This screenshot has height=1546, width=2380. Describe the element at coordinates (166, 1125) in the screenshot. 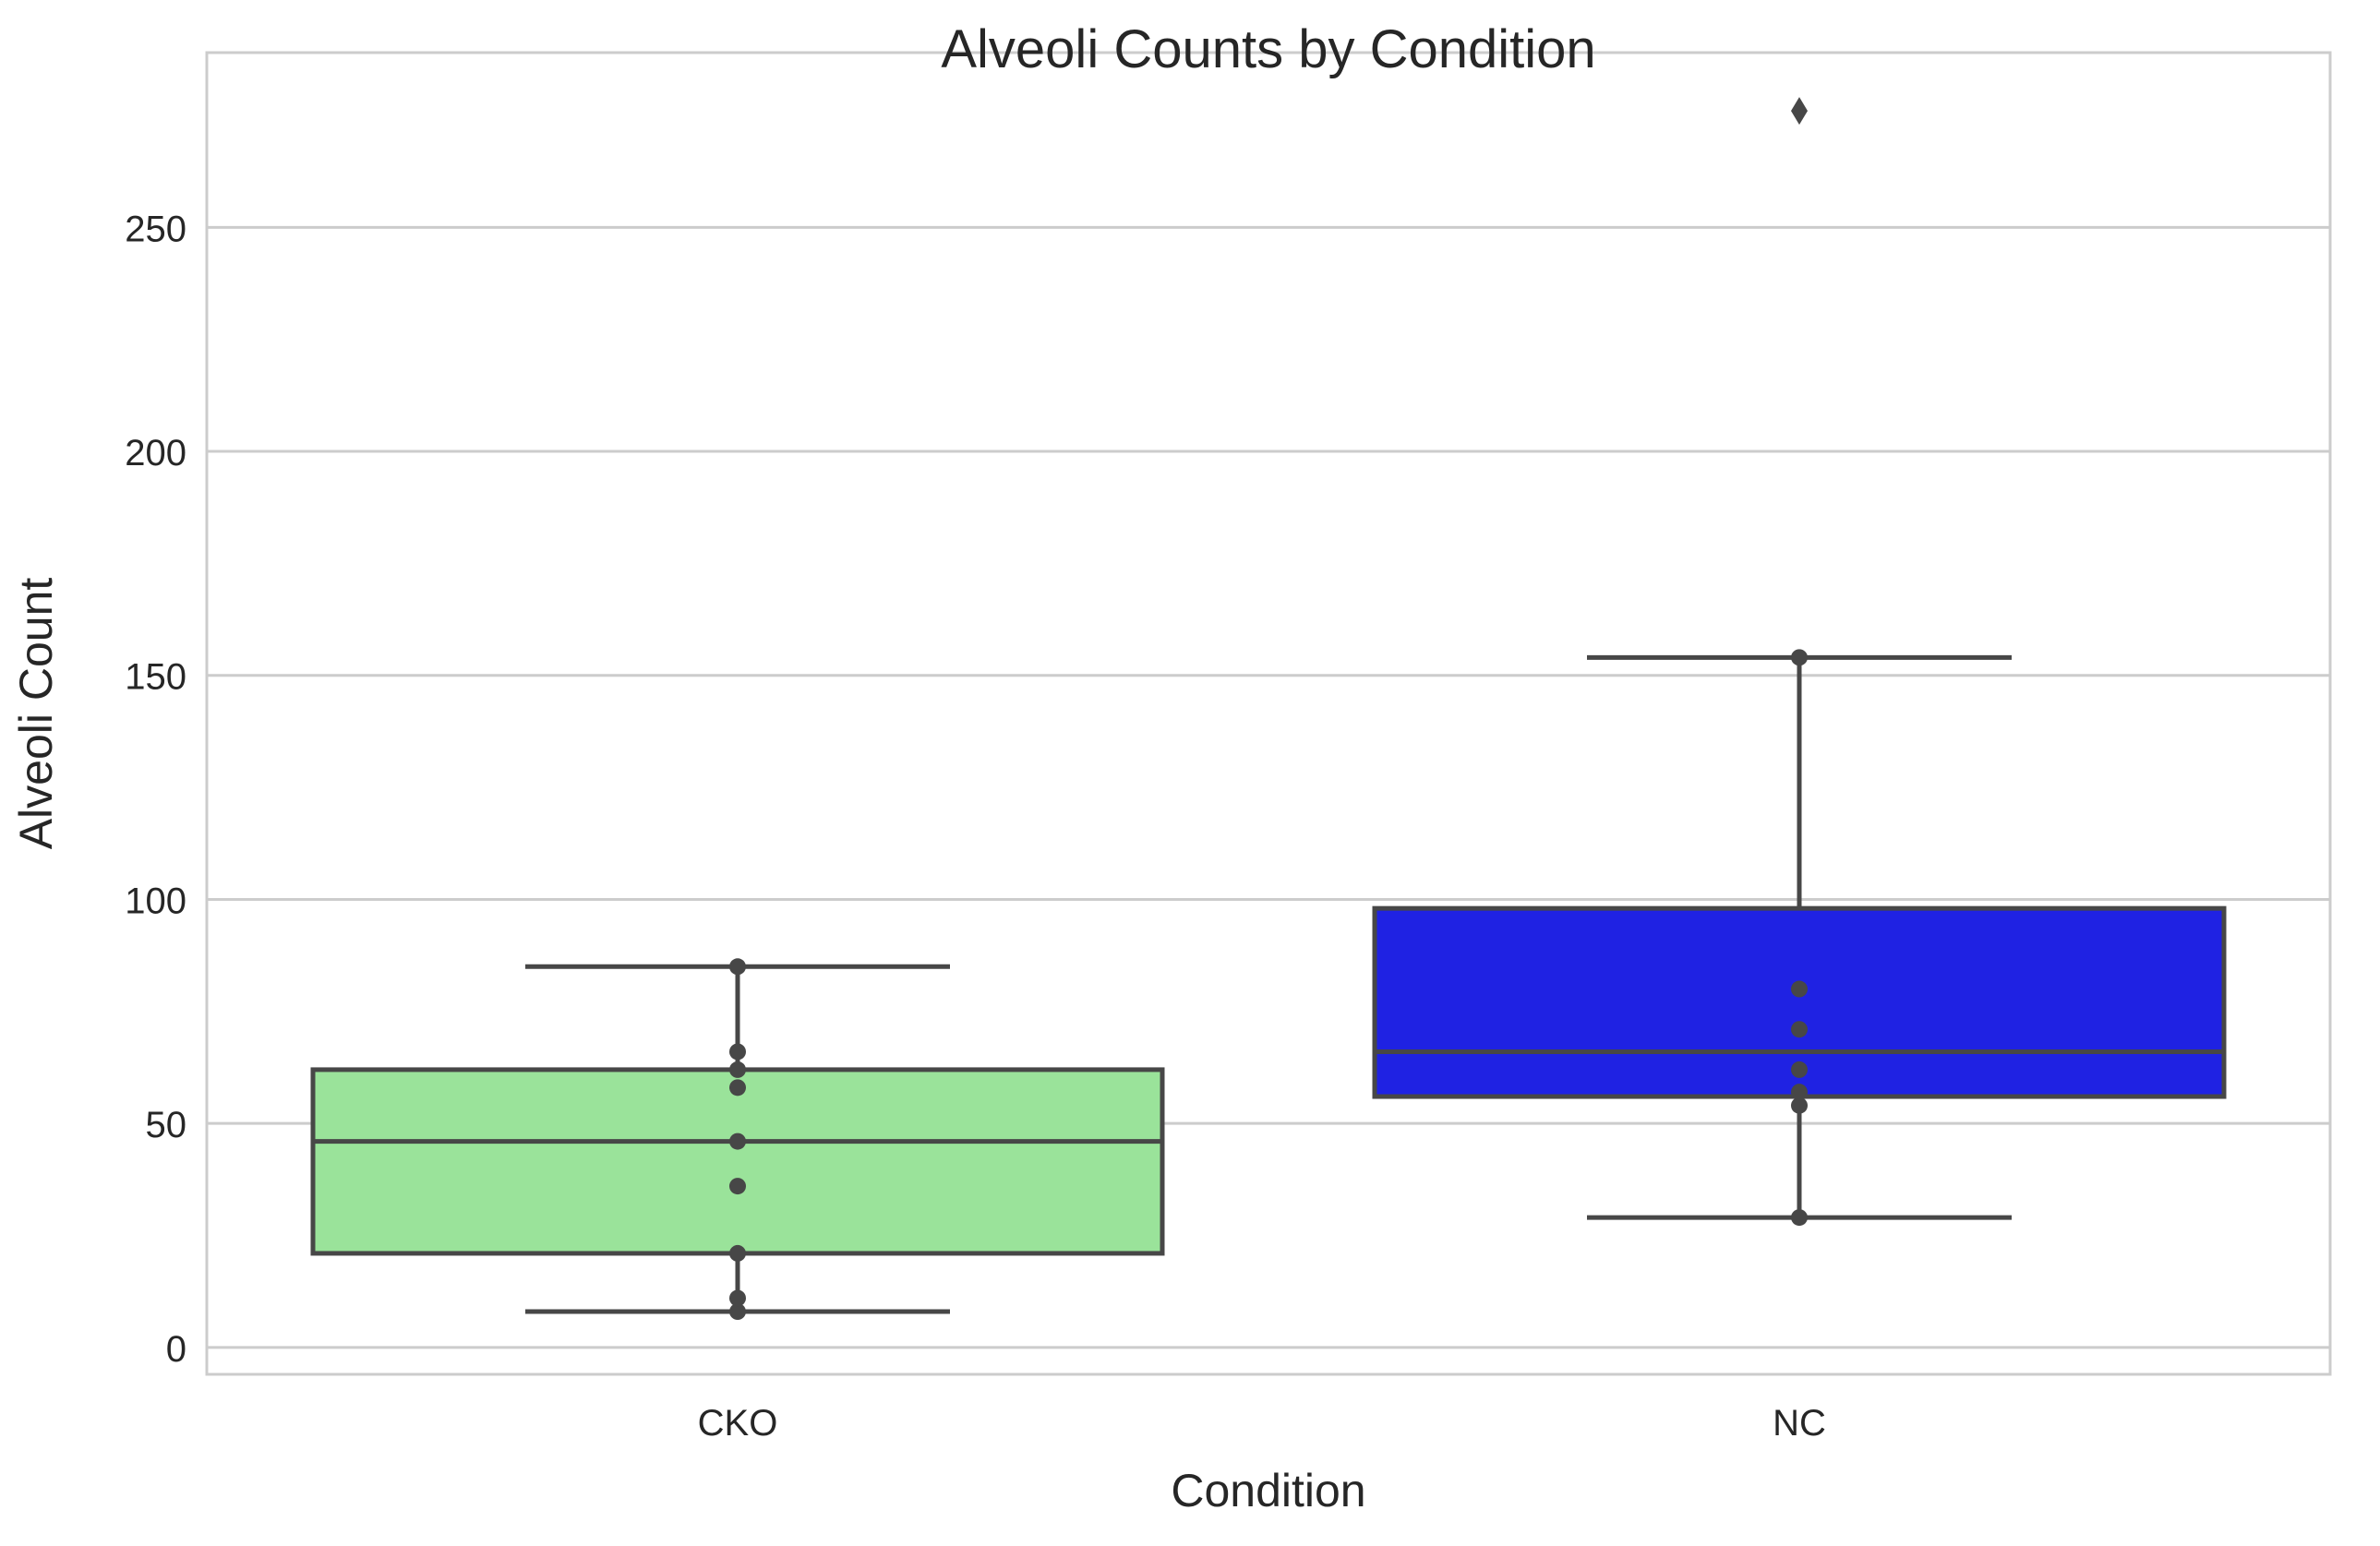

I see `y-tick-label: 50` at that location.